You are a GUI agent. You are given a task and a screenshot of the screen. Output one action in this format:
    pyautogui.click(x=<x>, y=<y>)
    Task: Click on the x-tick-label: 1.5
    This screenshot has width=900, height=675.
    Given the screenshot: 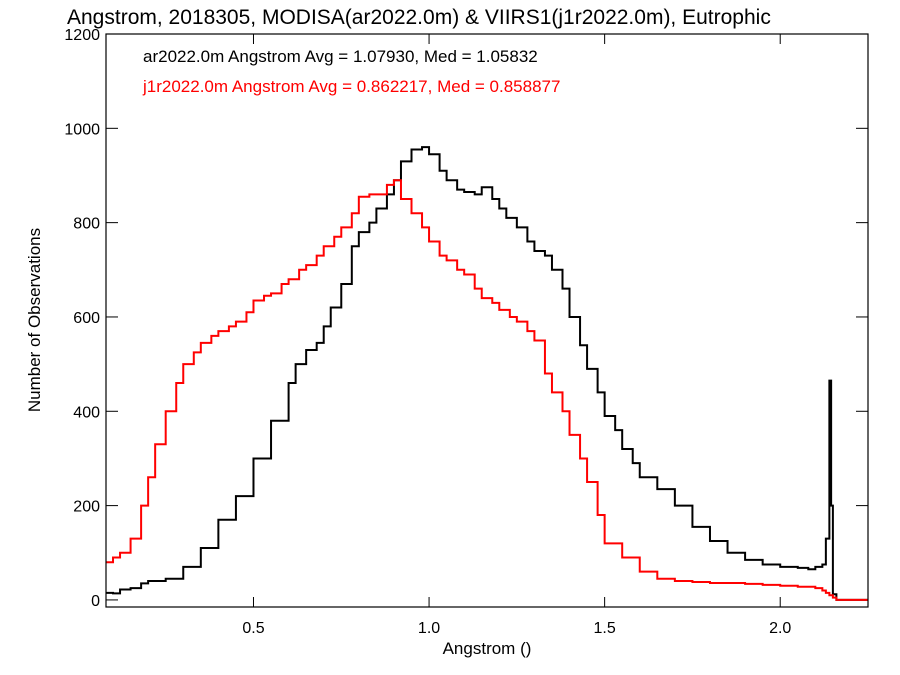 What is the action you would take?
    pyautogui.click(x=605, y=628)
    